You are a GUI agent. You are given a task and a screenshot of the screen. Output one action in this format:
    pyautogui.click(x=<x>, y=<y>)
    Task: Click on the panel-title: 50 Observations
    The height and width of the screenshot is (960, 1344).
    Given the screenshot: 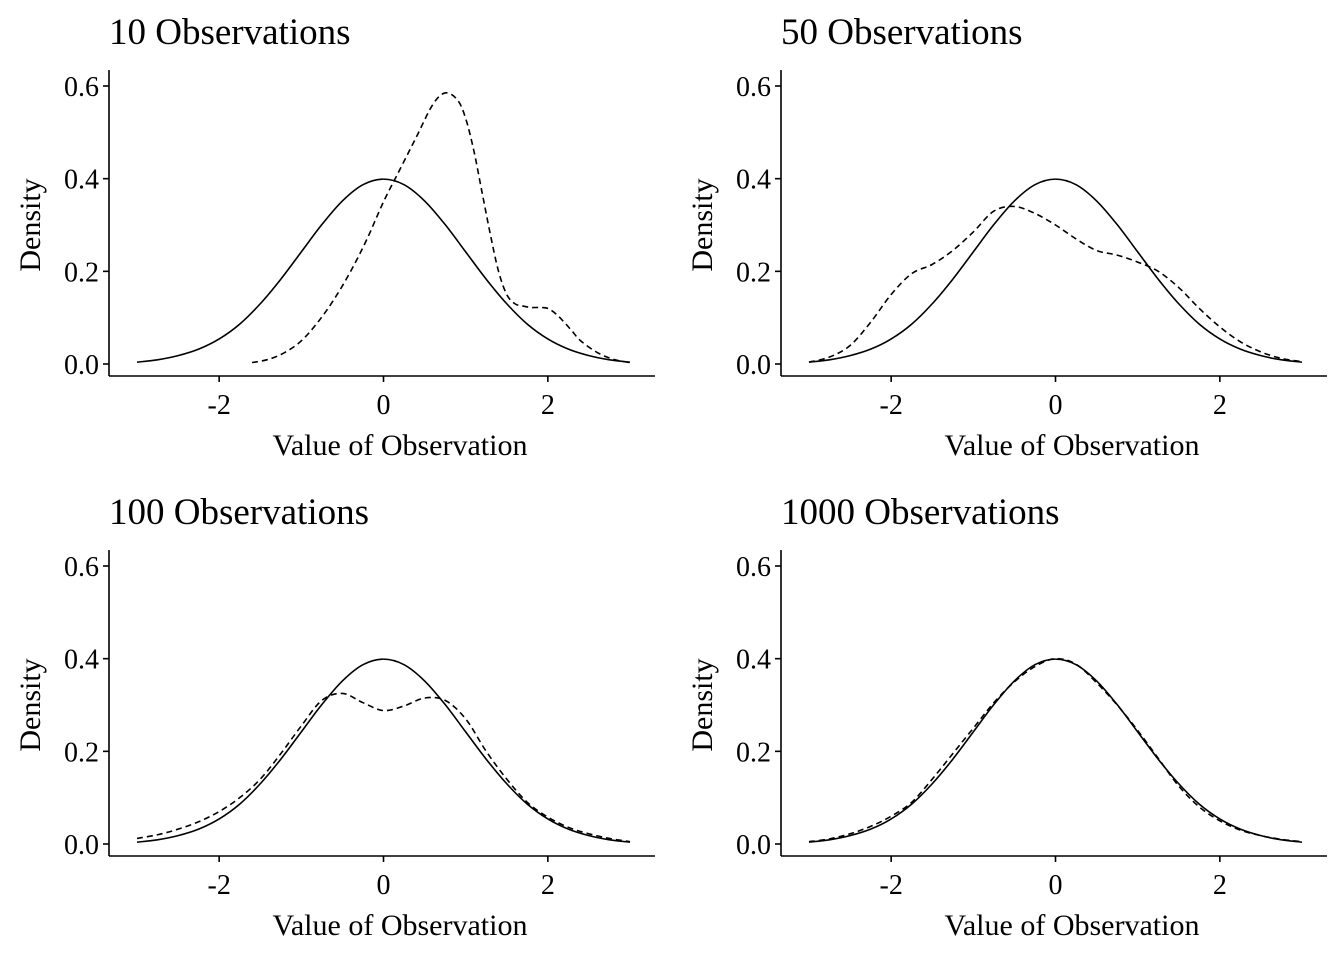 What is the action you would take?
    pyautogui.click(x=902, y=32)
    